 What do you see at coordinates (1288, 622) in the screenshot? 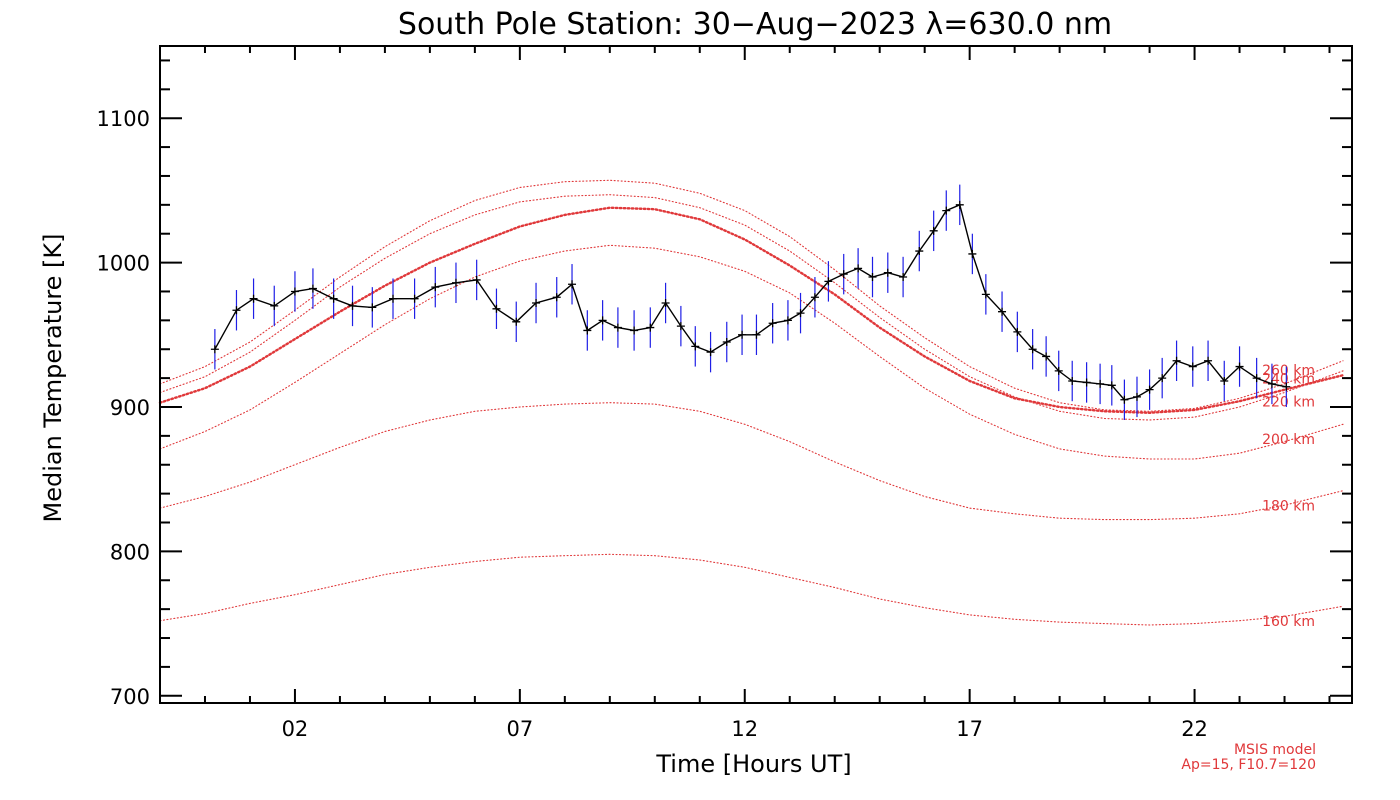
I see `model-curve-label-5: 160 km` at bounding box center [1288, 622].